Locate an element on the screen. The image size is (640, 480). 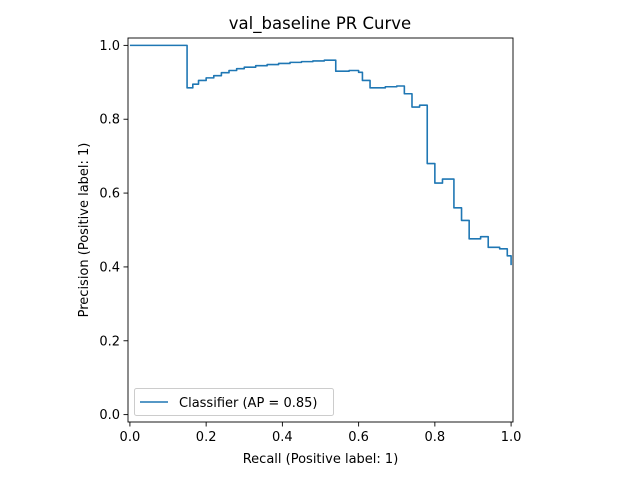
legend: Classifier (AP = 0.85) is located at coordinates (234, 402).